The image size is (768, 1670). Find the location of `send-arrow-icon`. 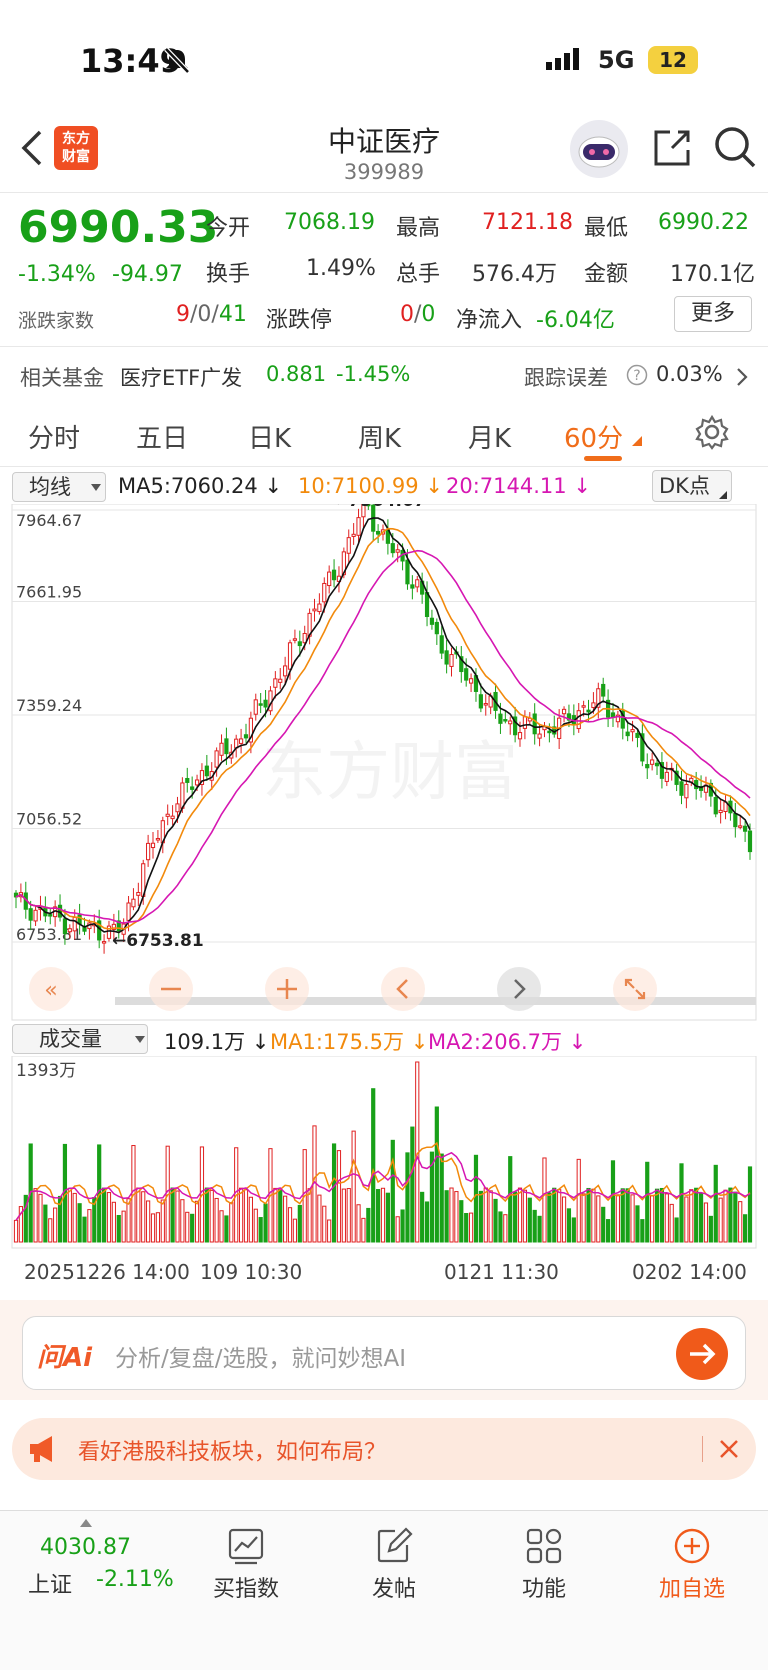

send-arrow-icon is located at coordinates (702, 1354).